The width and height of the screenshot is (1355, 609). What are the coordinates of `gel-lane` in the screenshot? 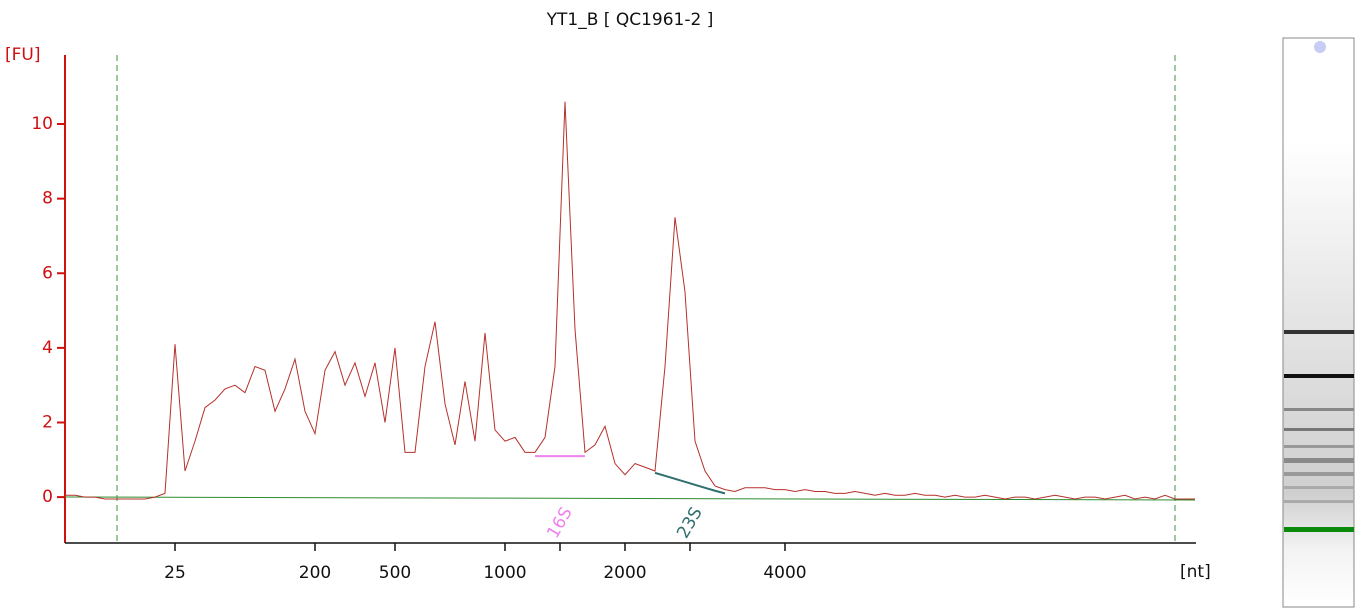 It's located at (1318, 322).